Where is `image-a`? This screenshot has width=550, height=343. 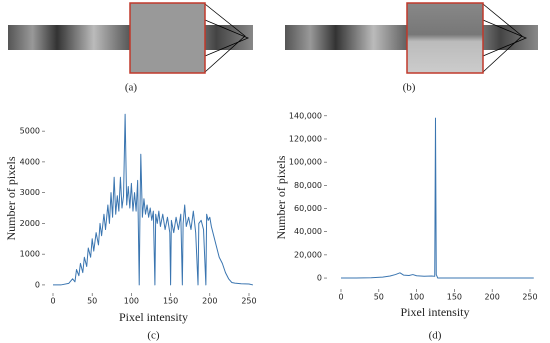 image-a is located at coordinates (130, 38).